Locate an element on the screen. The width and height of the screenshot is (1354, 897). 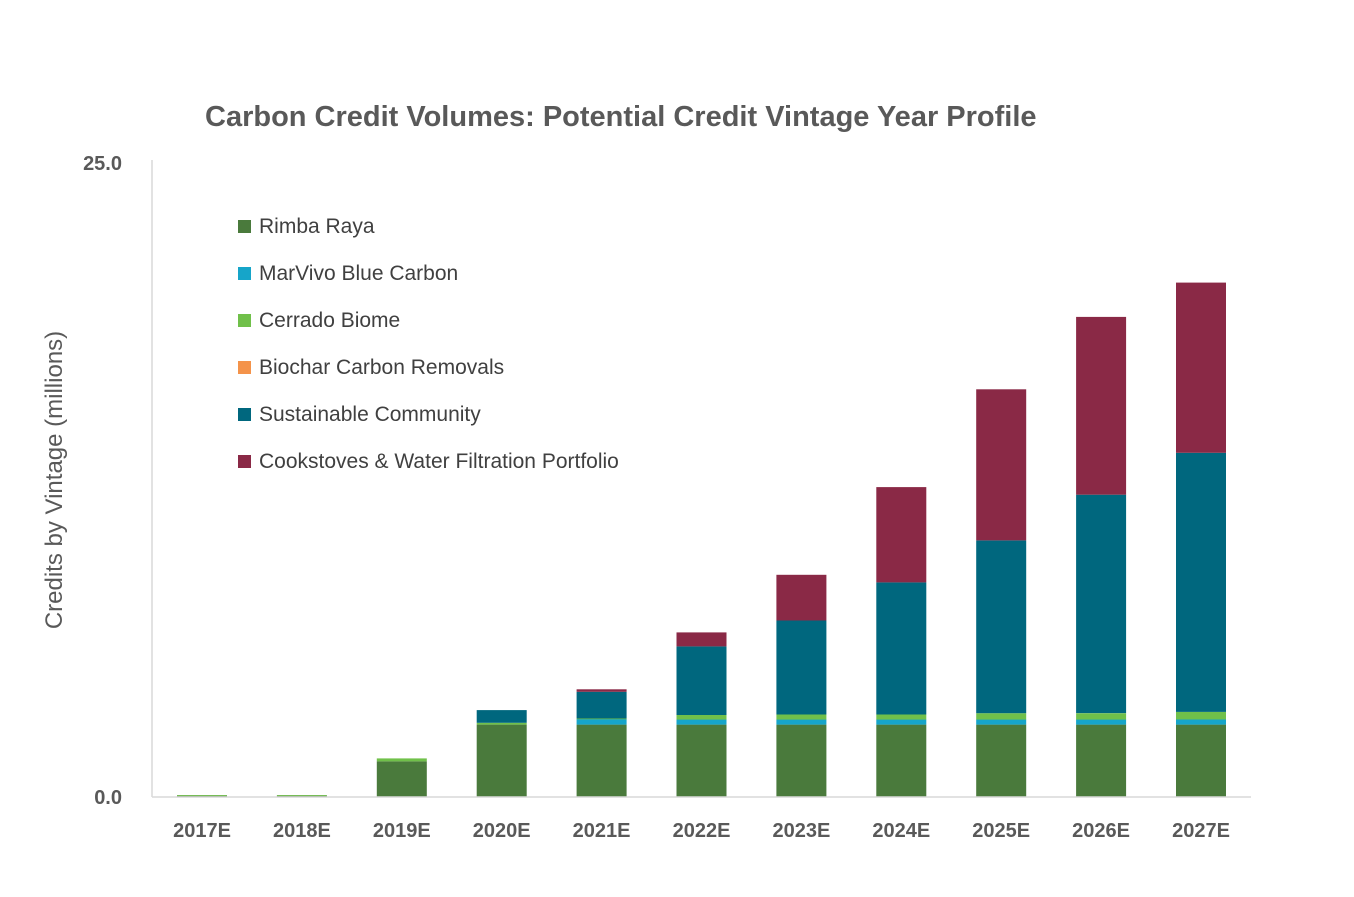
legend-label: Cerrado Biome is located at coordinates (330, 320).